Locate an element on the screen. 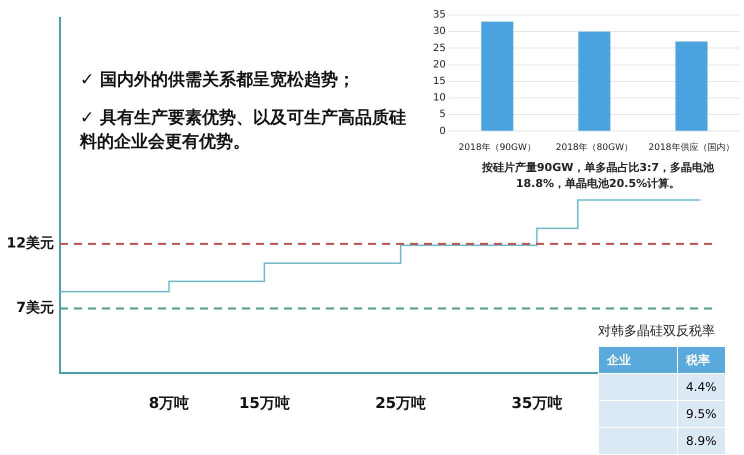  y-tick-label: 20 is located at coordinates (439, 64).